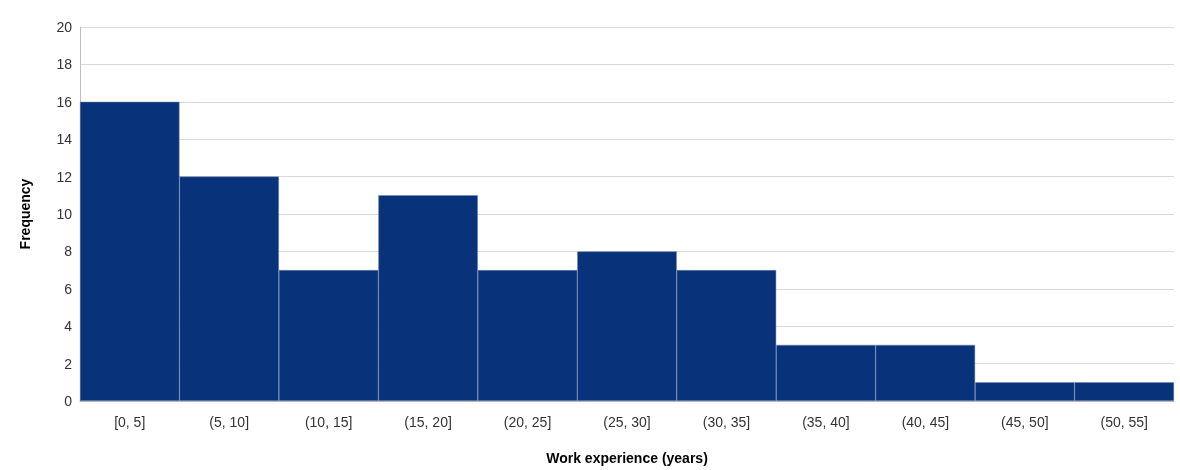 This screenshot has width=1180, height=470. Describe the element at coordinates (328, 422) in the screenshot. I see `x-tick-label: (10, 15]` at that location.